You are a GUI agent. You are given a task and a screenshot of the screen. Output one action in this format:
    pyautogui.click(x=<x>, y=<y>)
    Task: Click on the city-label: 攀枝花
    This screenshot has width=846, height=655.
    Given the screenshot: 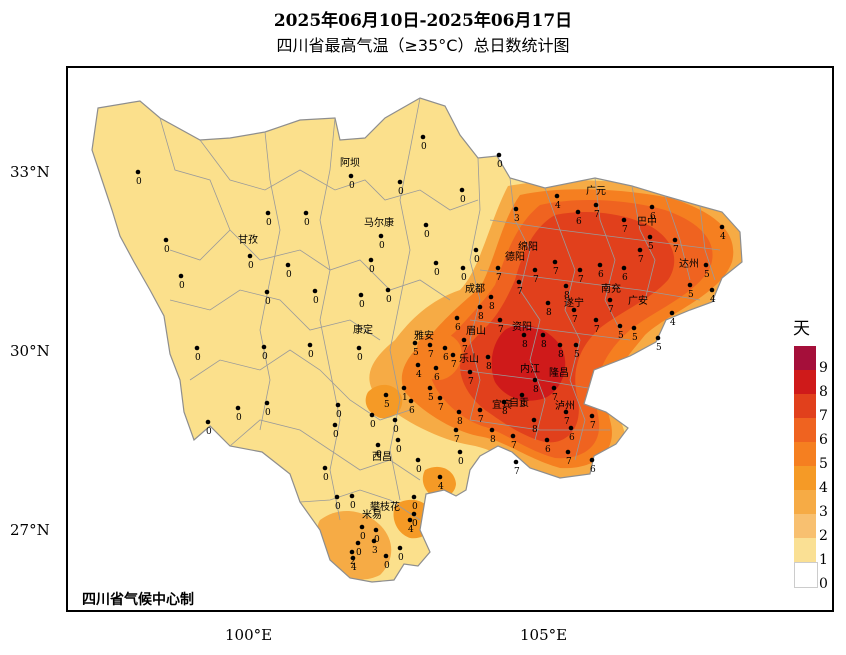 What is the action you would take?
    pyautogui.click(x=385, y=506)
    